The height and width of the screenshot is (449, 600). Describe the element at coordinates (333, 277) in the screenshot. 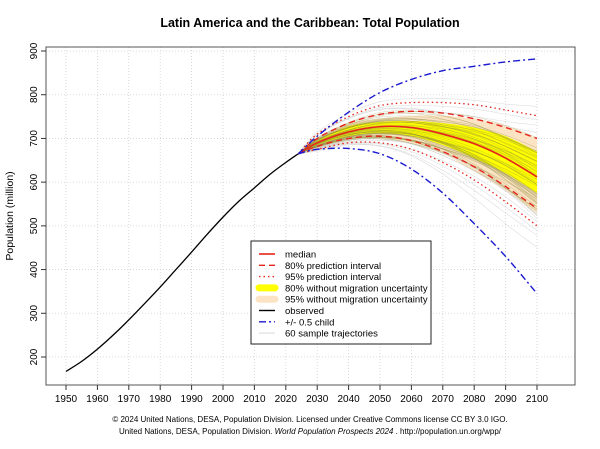

I see `legend-label: 95% prediction interval` at that location.